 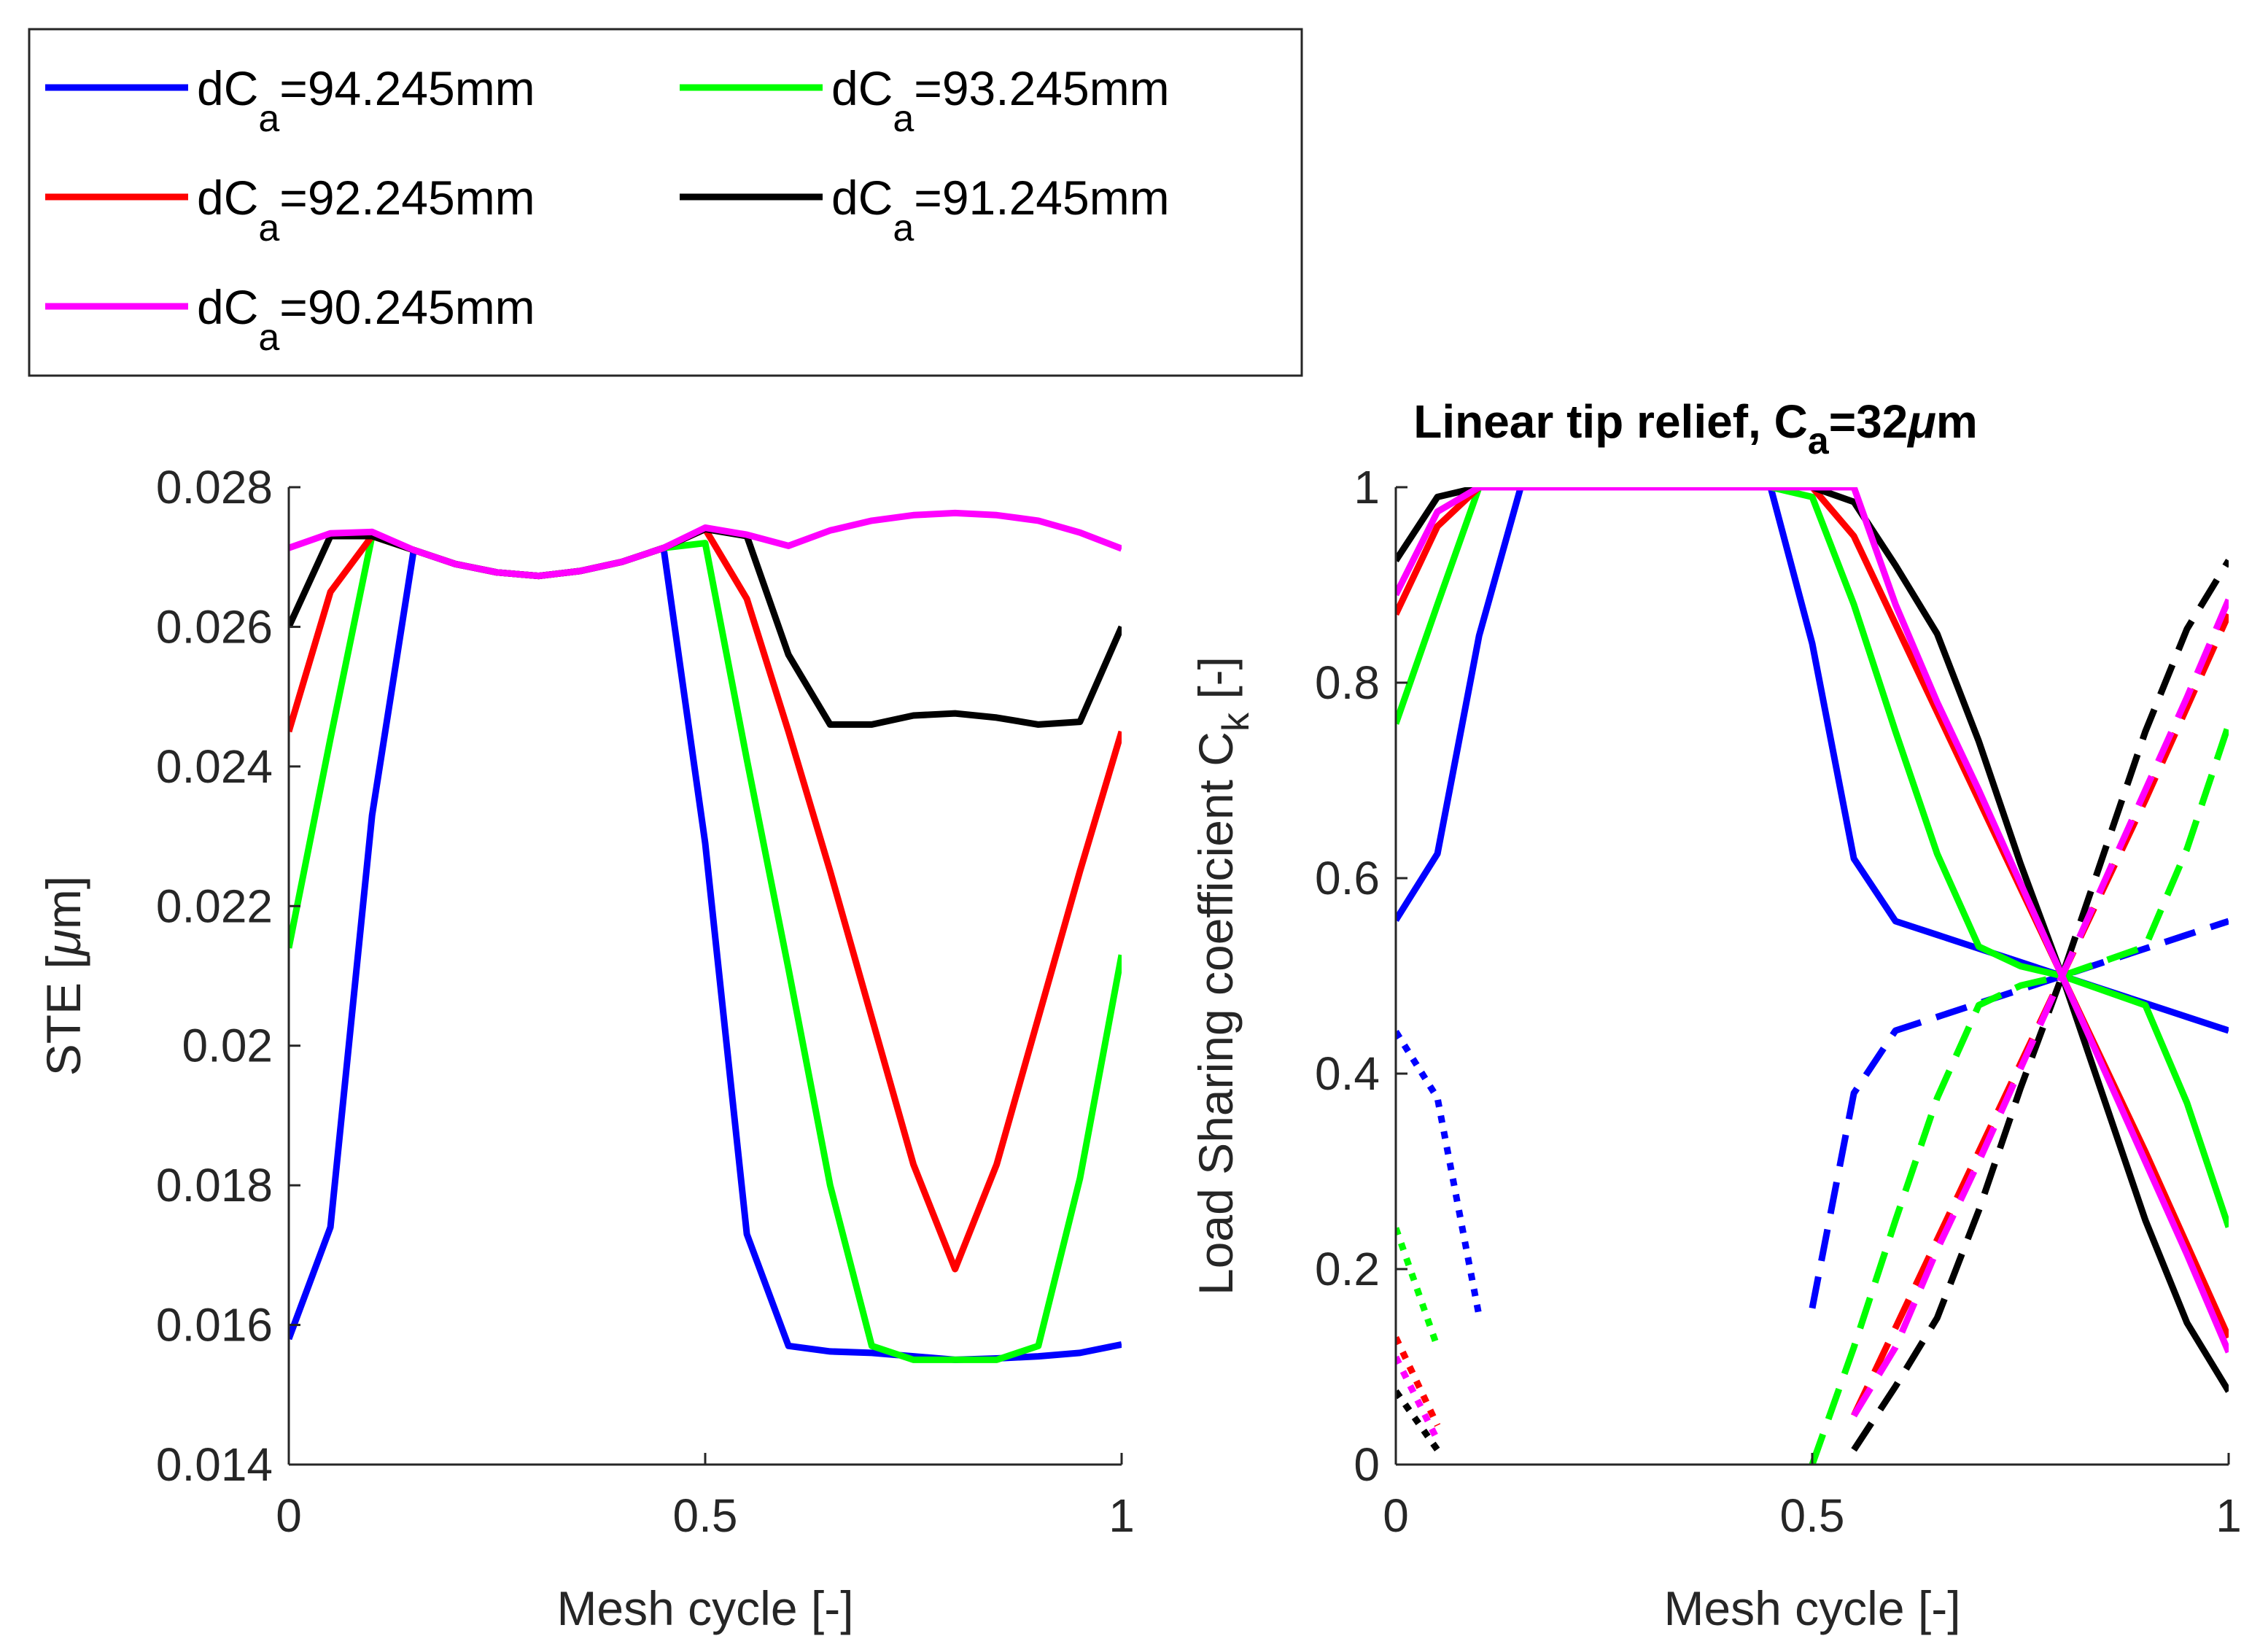 What do you see at coordinates (1348, 1073) in the screenshot?
I see `load-sharing-y-tick-label: 0.4` at bounding box center [1348, 1073].